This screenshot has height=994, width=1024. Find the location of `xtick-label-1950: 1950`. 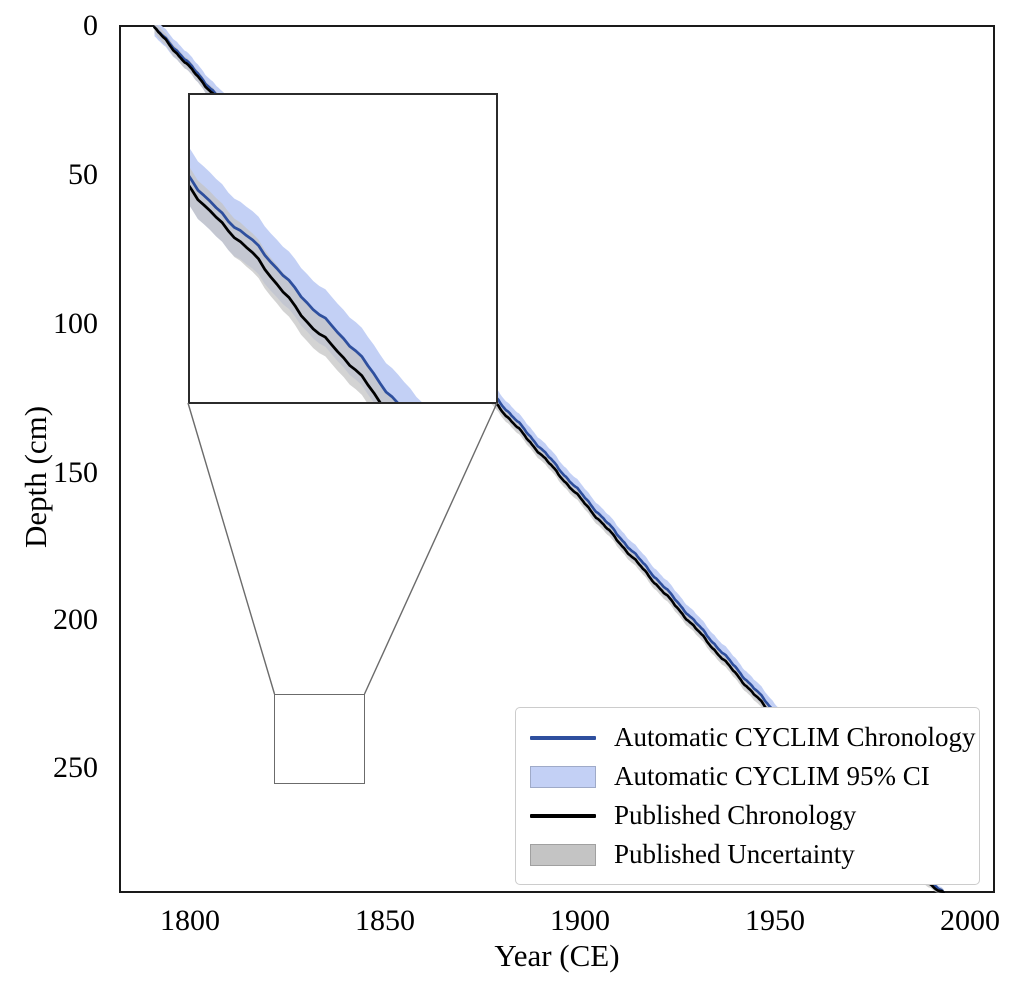

xtick-label-1950: 1950 is located at coordinates (775, 920).